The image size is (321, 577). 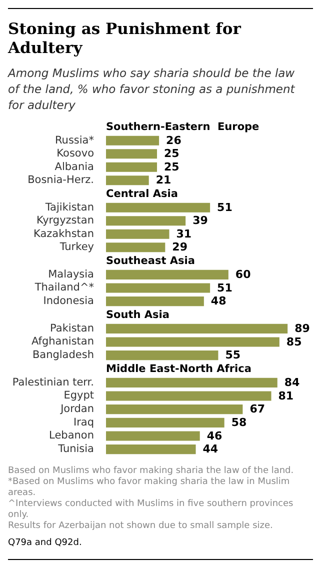 I want to click on text: Stoning as Punishment for Adultery, so click(x=125, y=38).